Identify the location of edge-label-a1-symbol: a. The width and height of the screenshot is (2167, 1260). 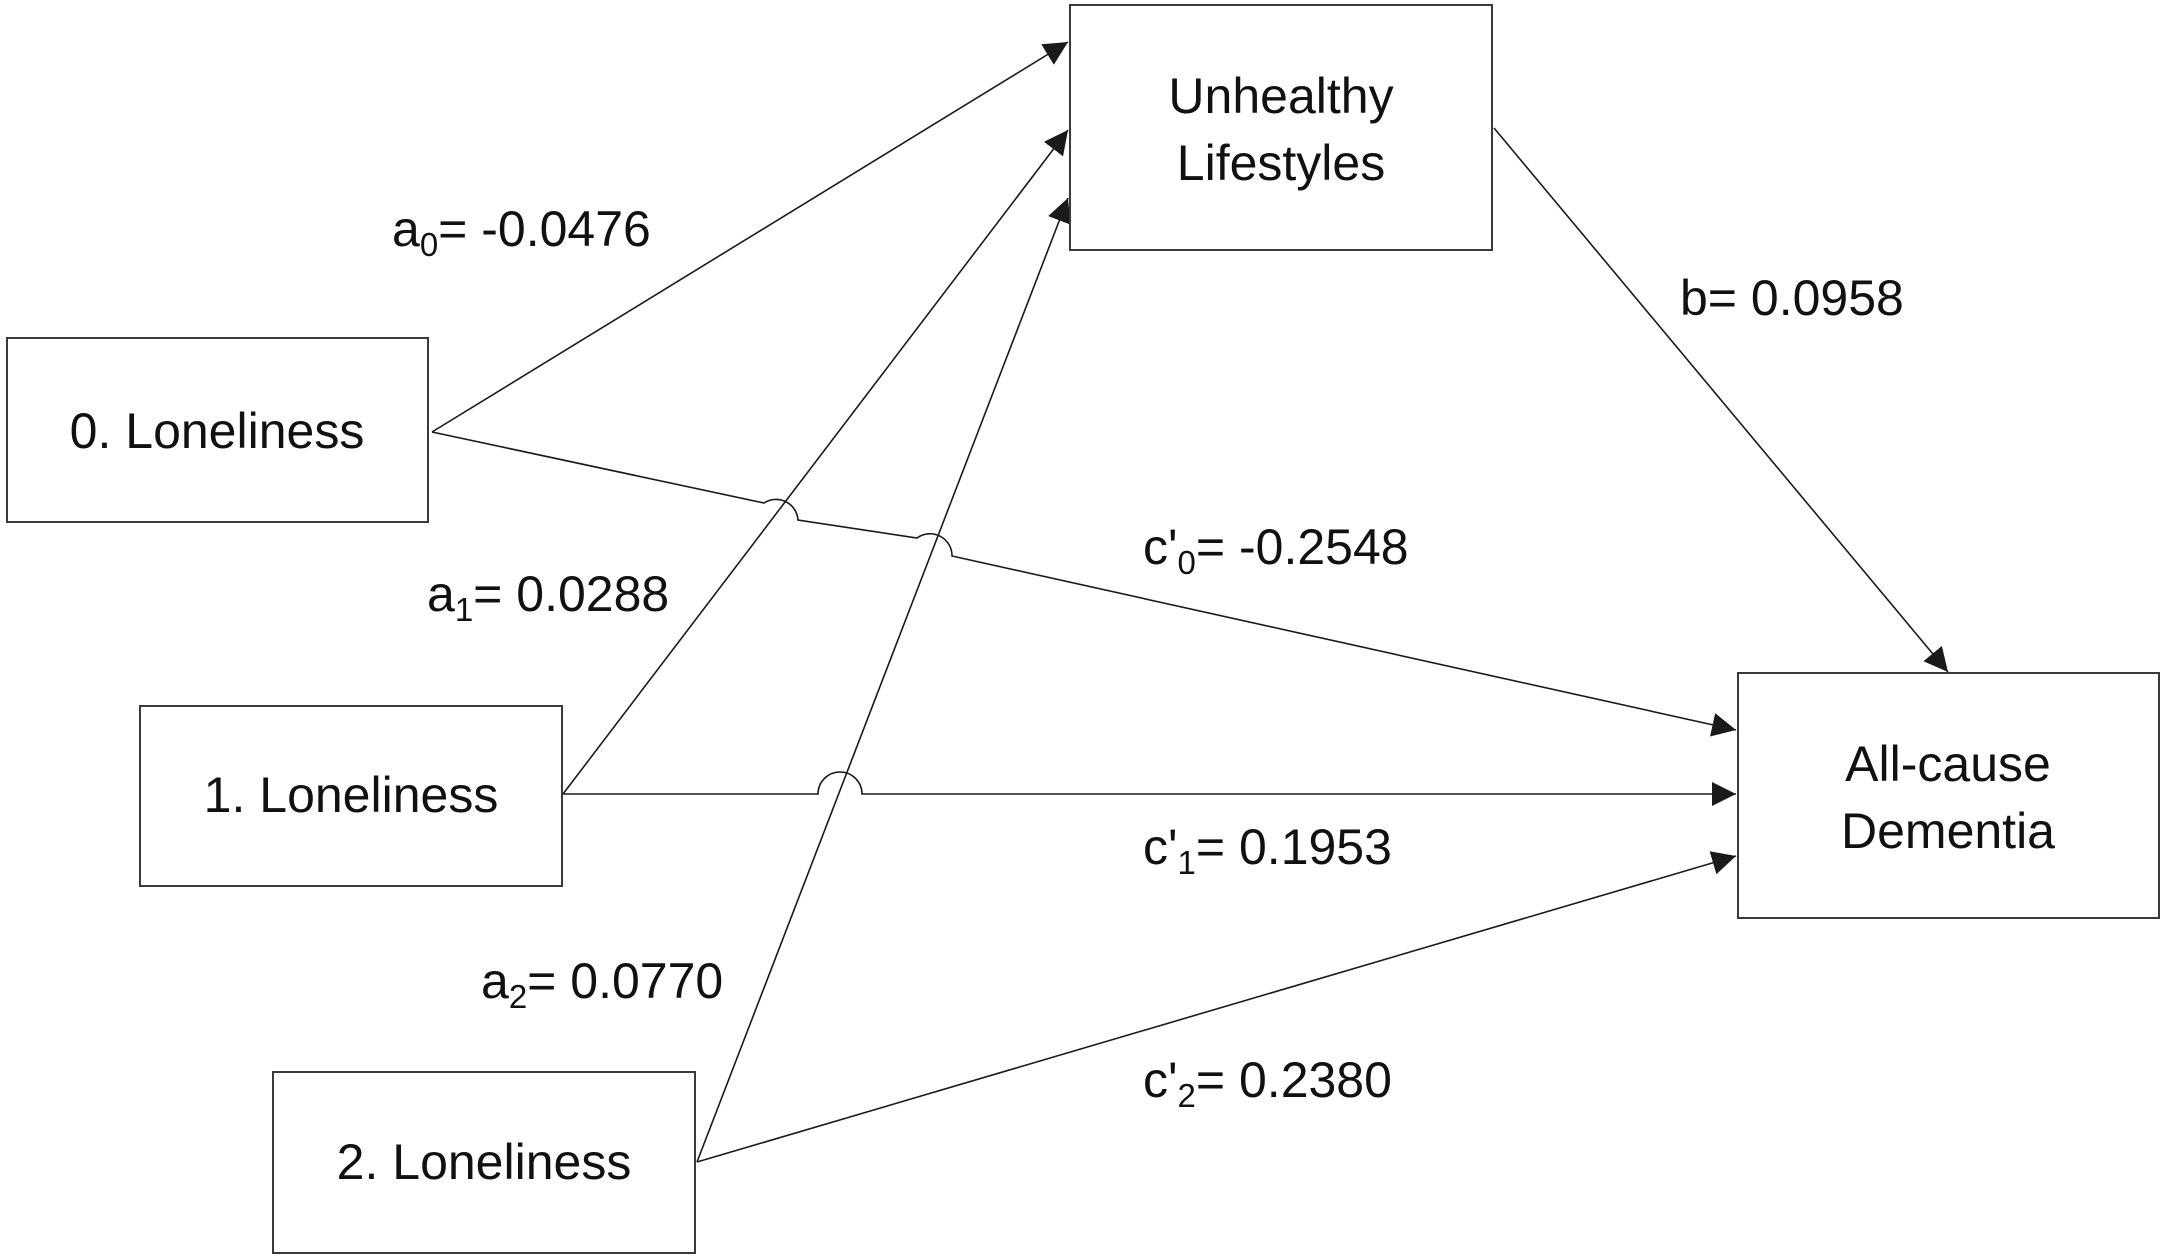
(441, 594).